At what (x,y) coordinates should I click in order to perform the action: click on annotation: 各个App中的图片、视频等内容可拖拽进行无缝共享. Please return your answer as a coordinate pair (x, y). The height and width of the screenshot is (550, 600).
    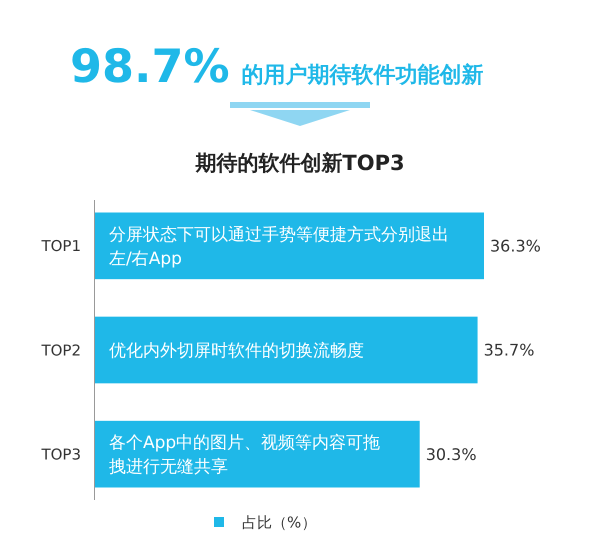
    Looking at the image, I should click on (244, 455).